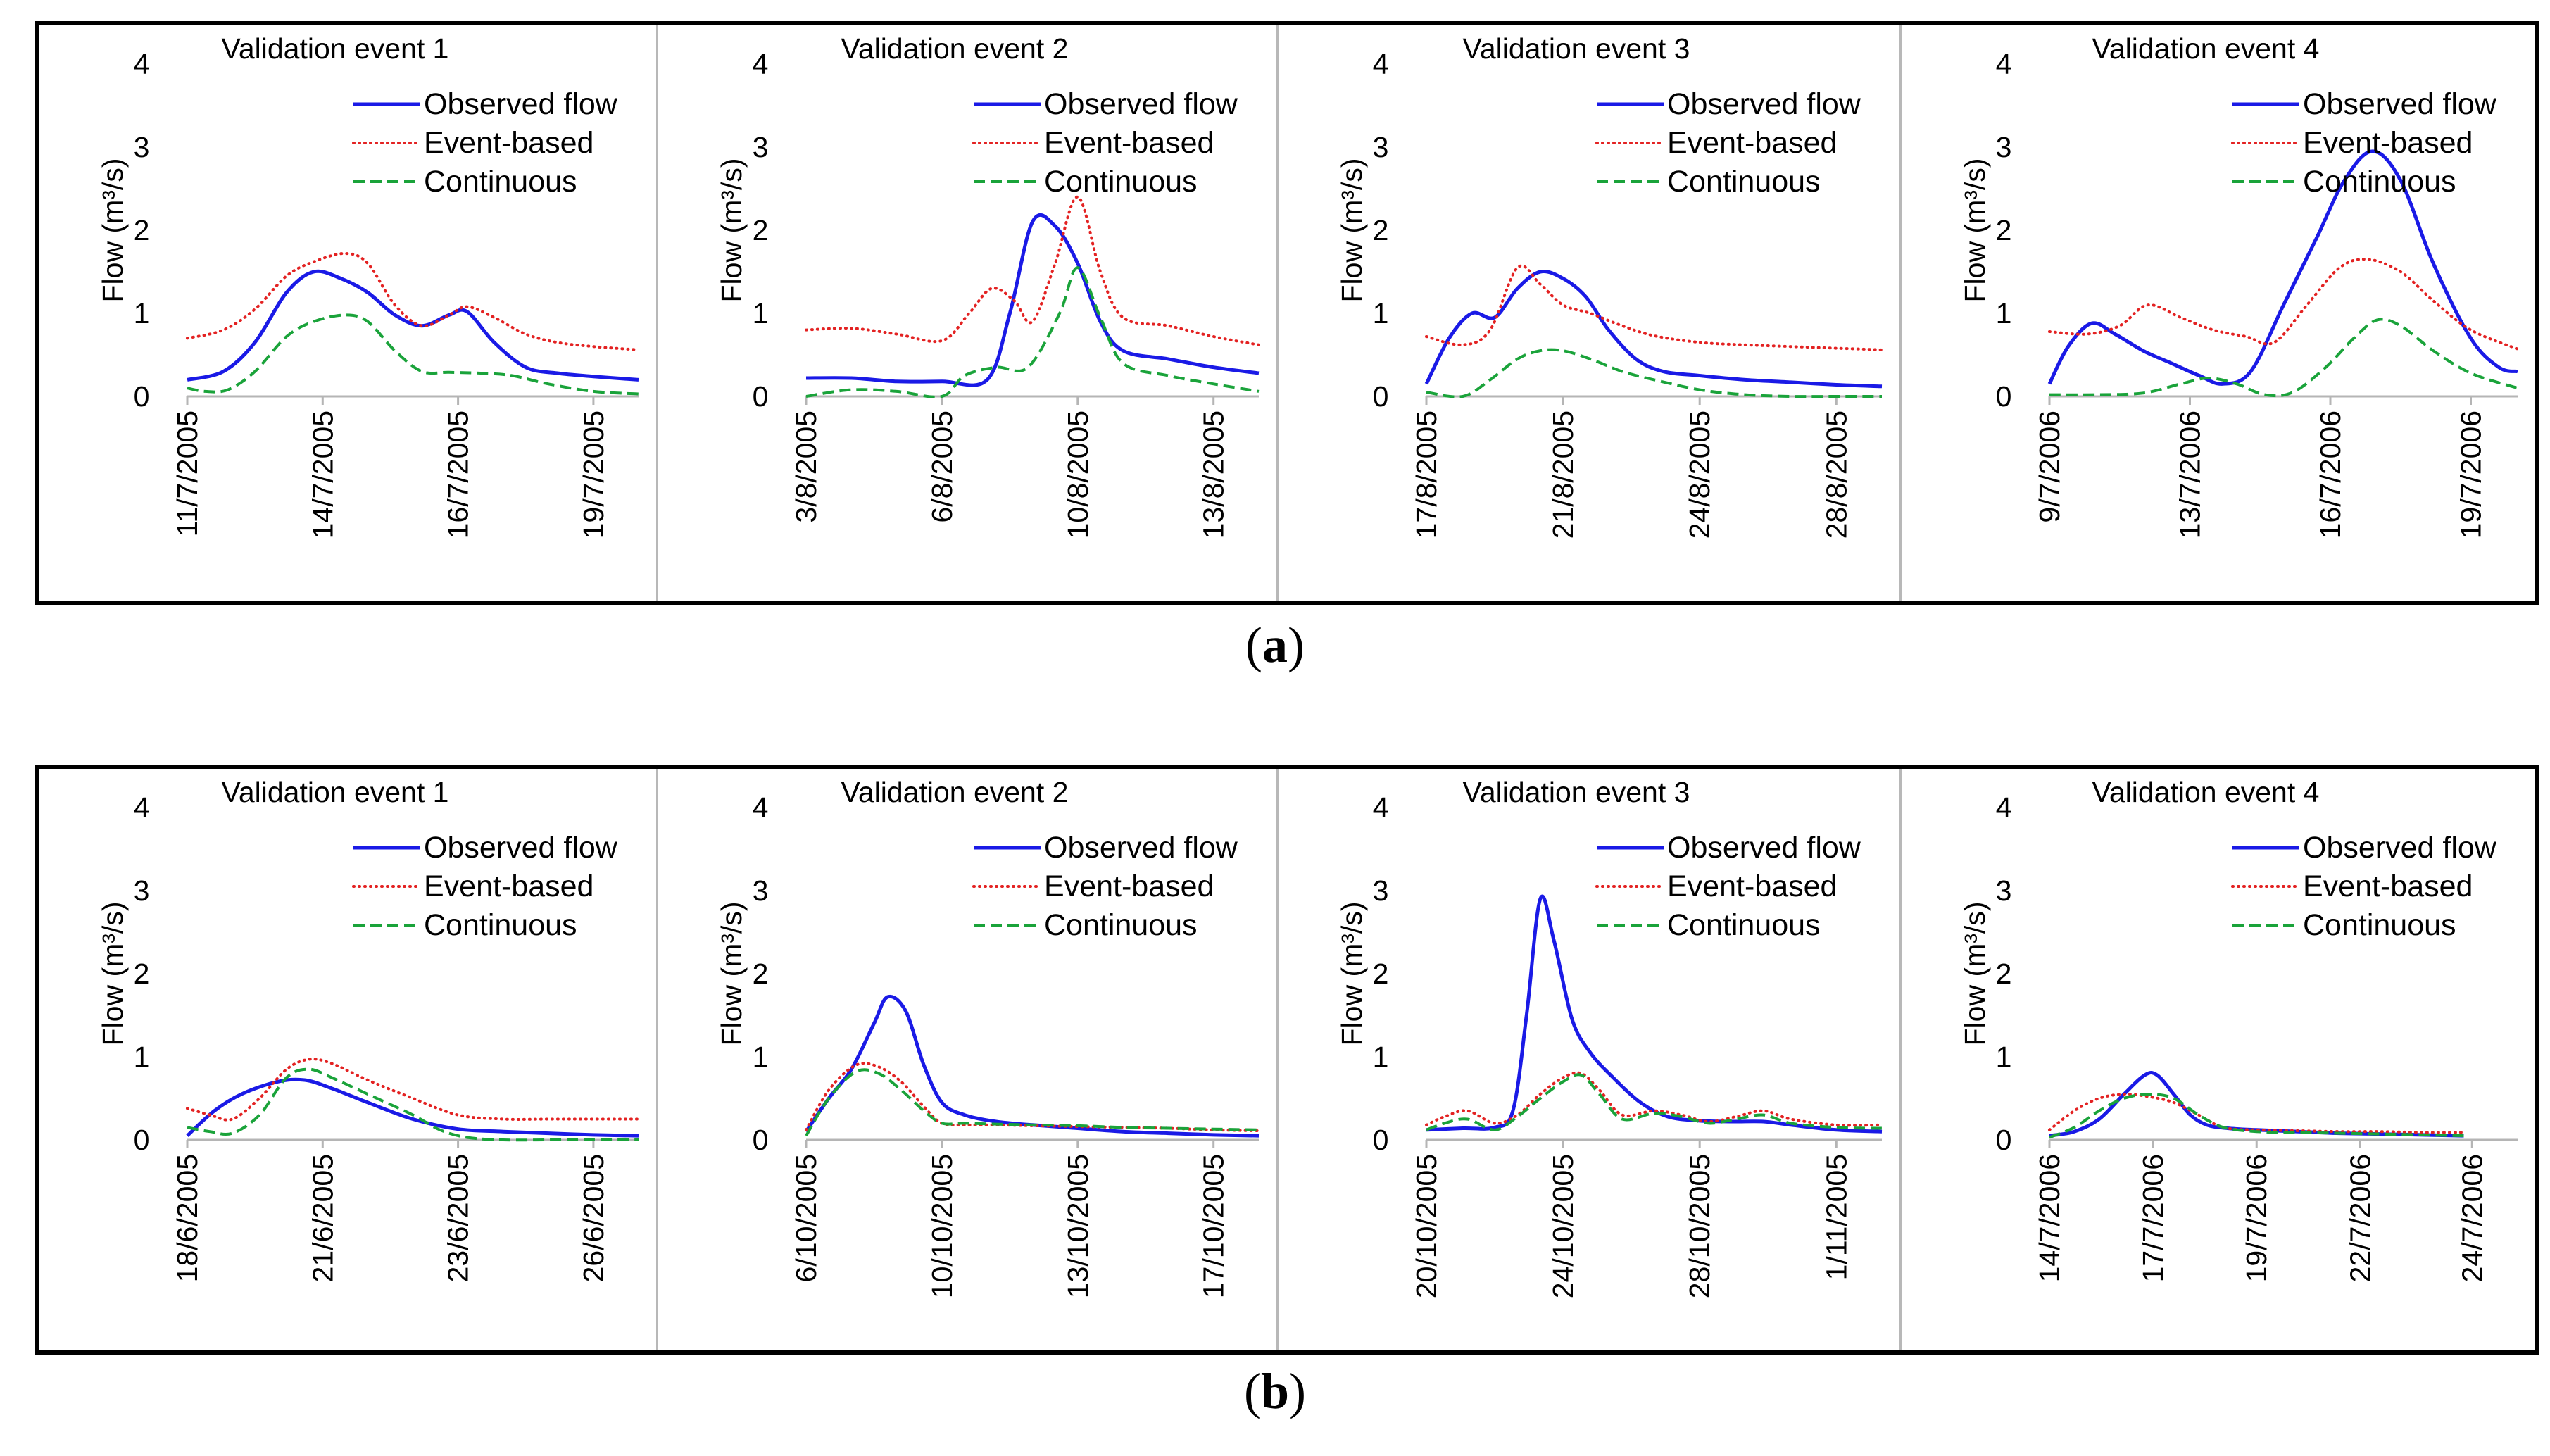 The height and width of the screenshot is (1456, 2550). Describe the element at coordinates (2331, 474) in the screenshot. I see `x-tick-label: 16/7/2006` at that location.